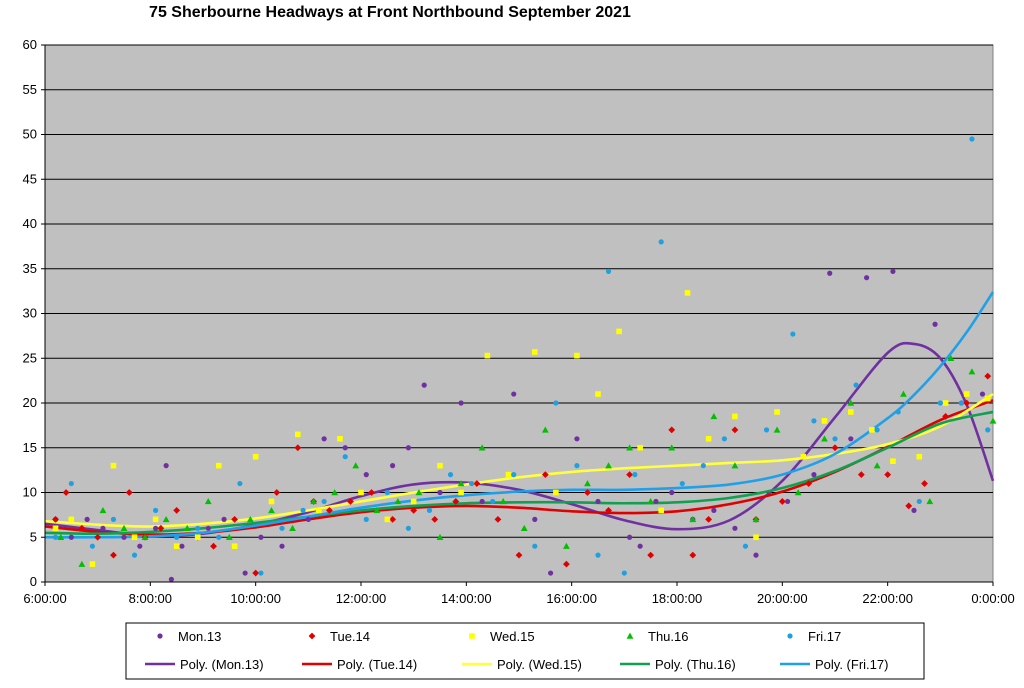 This screenshot has width=1024, height=688. Describe the element at coordinates (30, 134) in the screenshot. I see `y-tick-label: 50` at that location.